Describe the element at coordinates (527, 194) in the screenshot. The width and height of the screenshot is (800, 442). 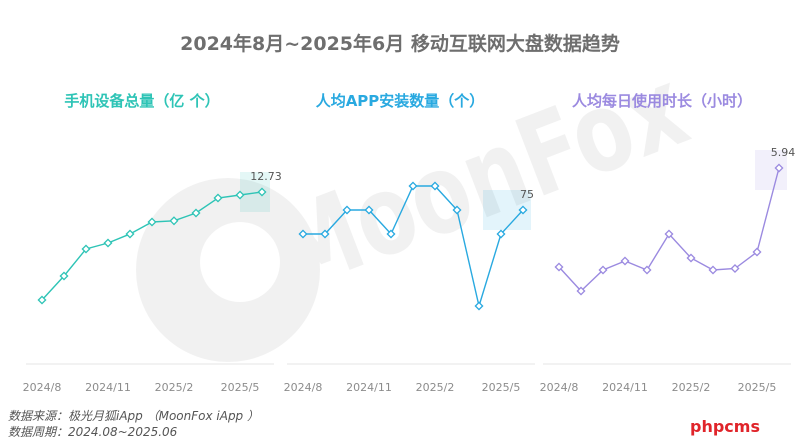
I see `last-value-label: 75` at that location.